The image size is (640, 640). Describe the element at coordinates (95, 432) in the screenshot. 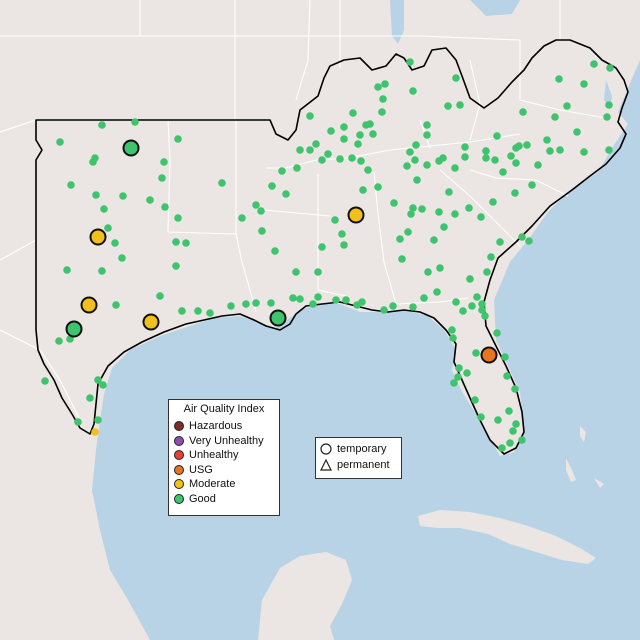

I see `monitor-moderate-small` at that location.